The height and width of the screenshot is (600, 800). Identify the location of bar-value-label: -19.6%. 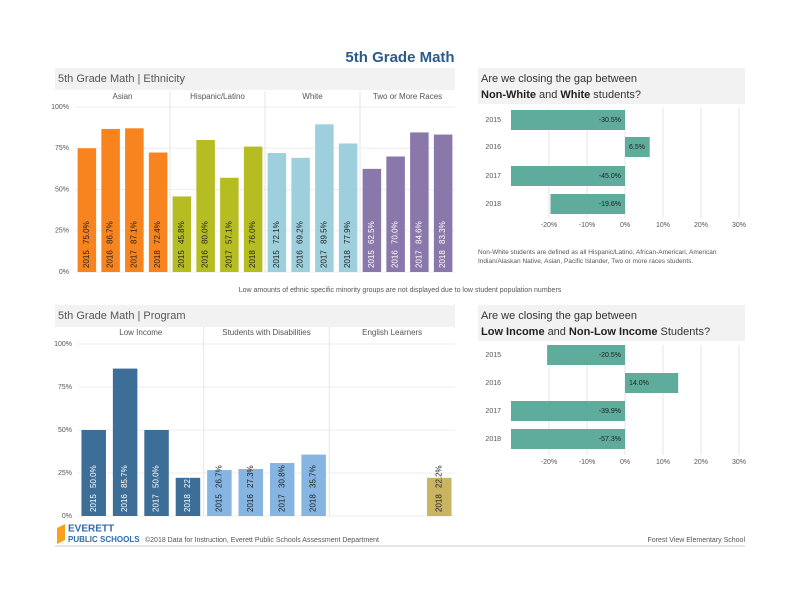
(610, 204).